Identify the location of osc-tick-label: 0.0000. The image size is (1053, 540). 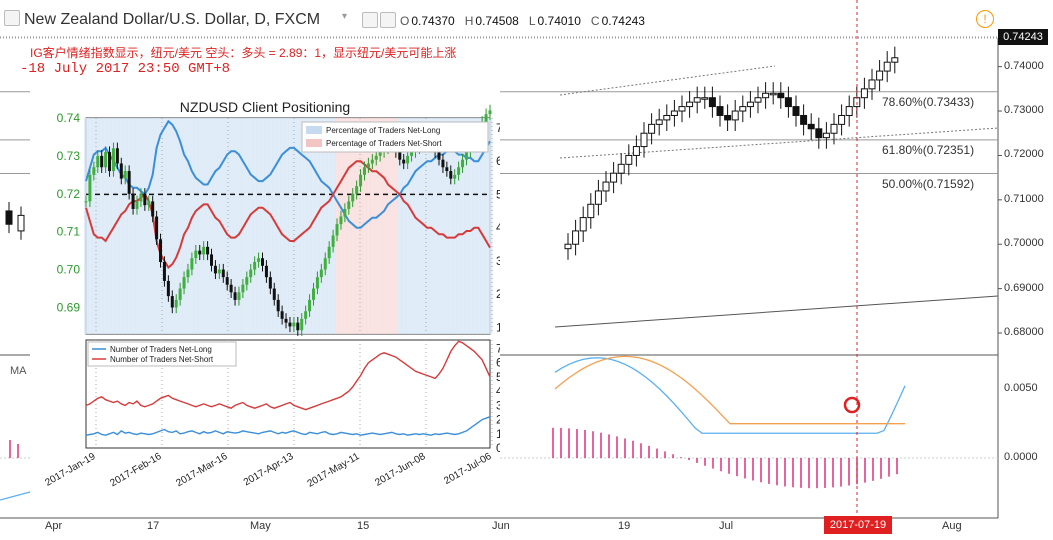
(1021, 457).